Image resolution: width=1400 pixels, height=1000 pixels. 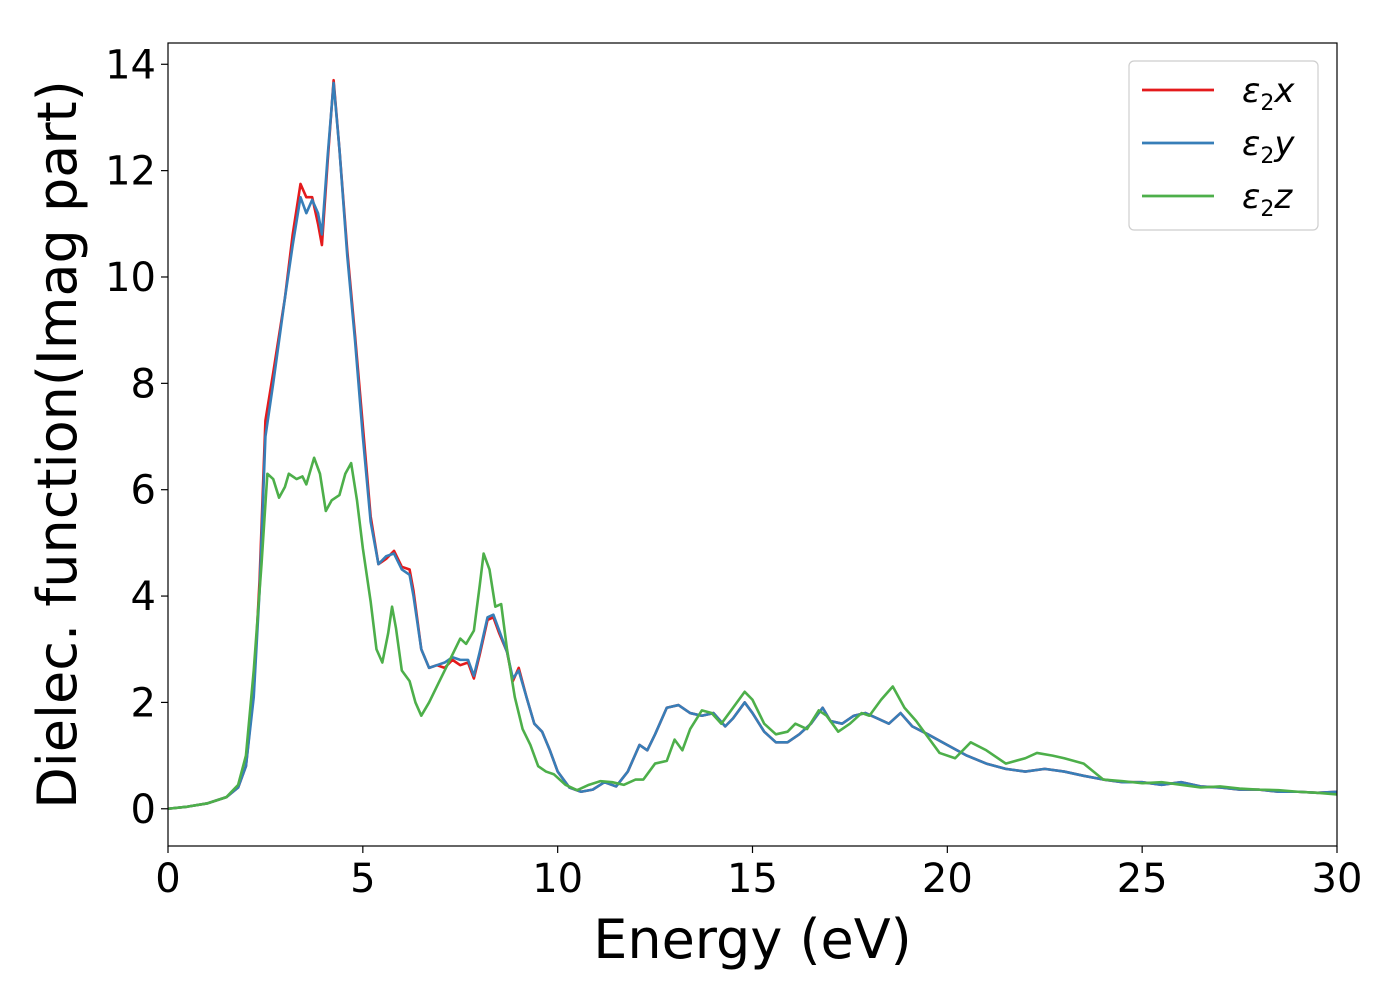 I want to click on y-tick-label: 4, so click(x=143, y=597).